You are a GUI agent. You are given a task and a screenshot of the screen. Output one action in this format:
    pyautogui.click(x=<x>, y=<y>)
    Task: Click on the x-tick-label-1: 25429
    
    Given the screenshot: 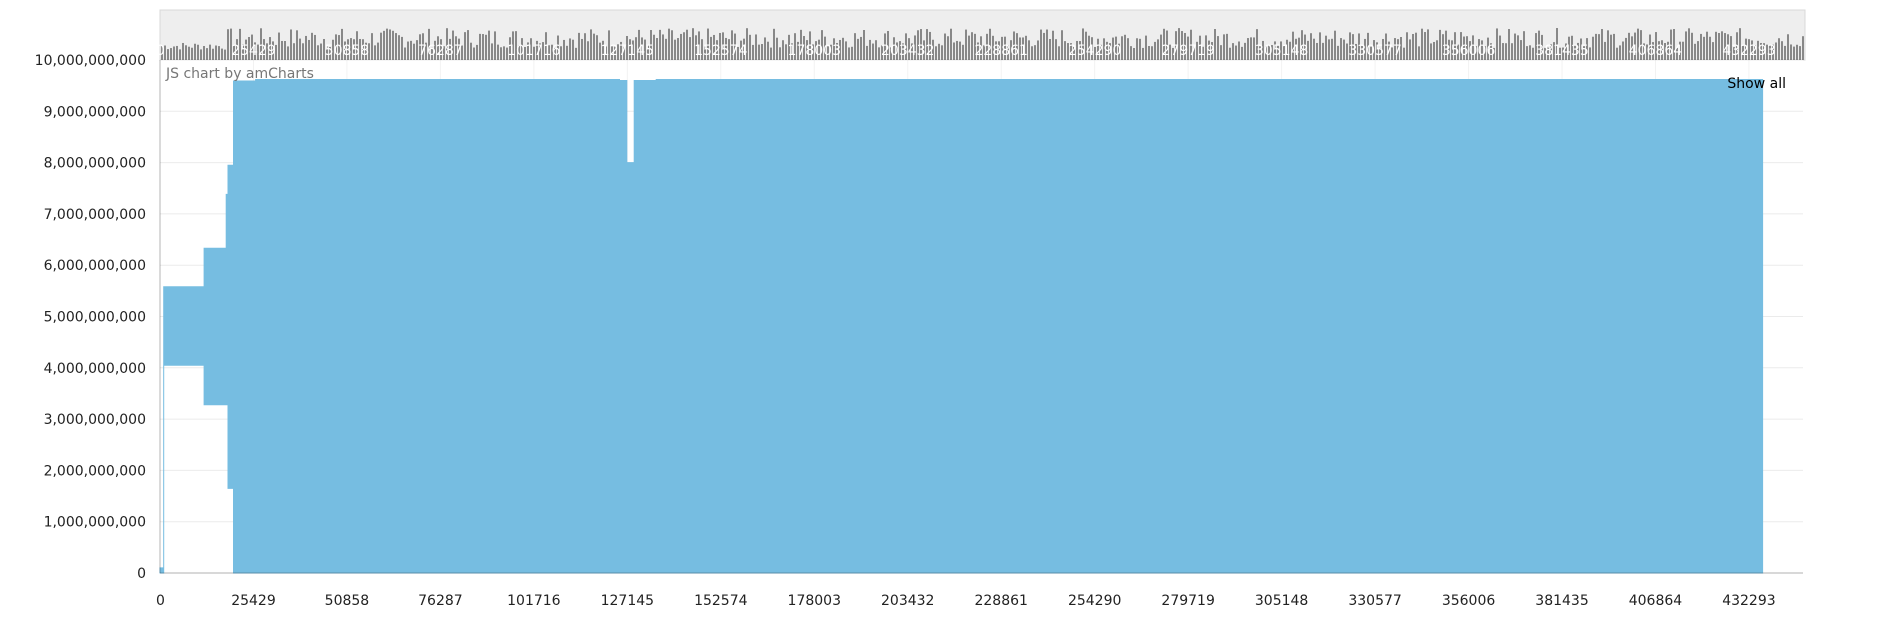 What is the action you would take?
    pyautogui.click(x=253, y=601)
    